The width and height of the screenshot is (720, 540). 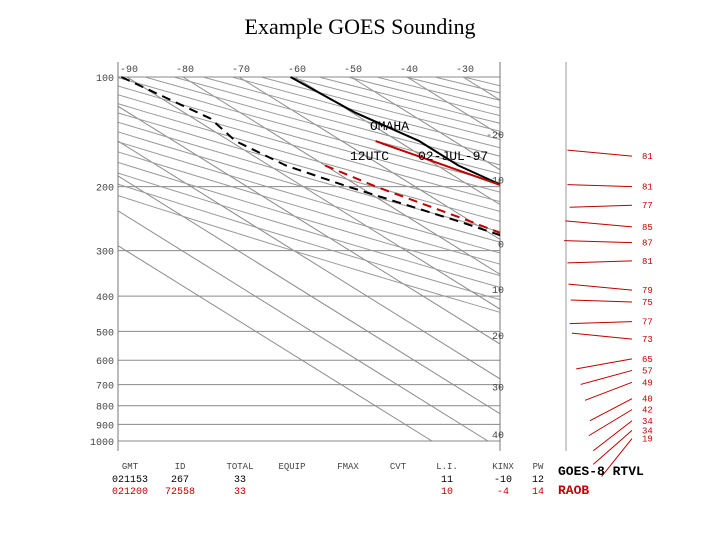 What do you see at coordinates (498, 388) in the screenshot?
I see `right-temperature-tick-label: 30` at bounding box center [498, 388].